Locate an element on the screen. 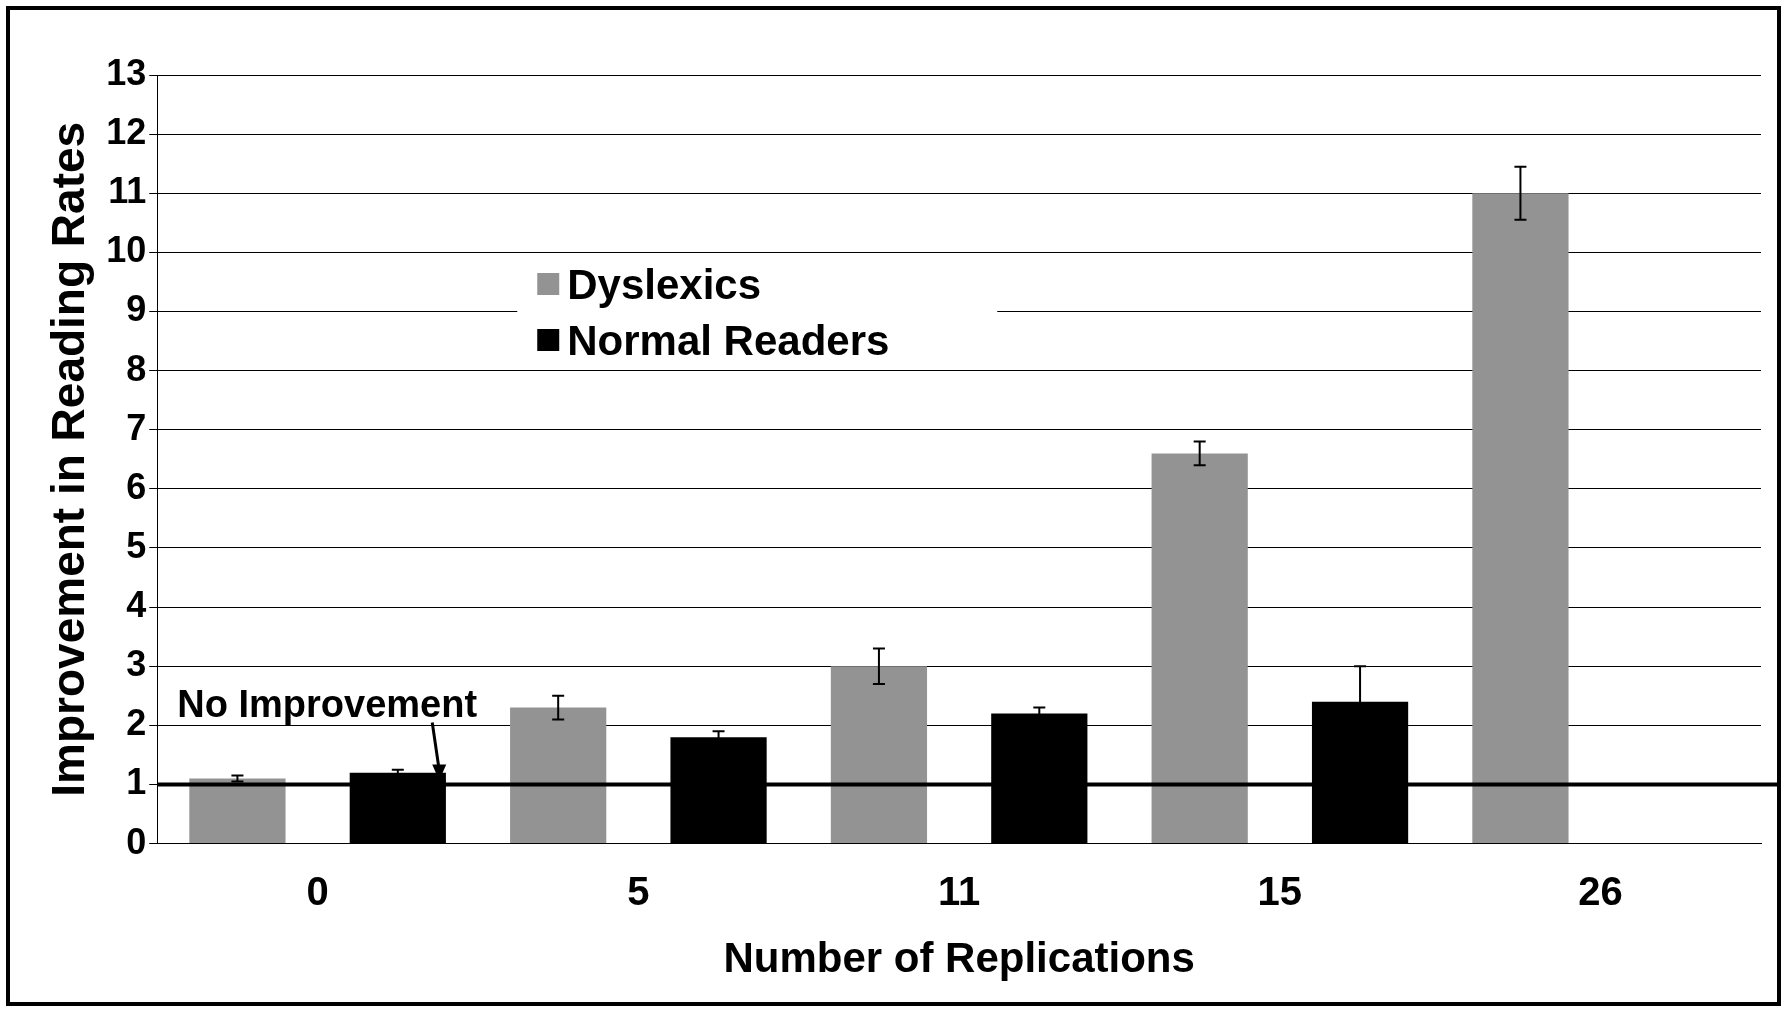 The image size is (1791, 1015). y-tick-label: 0 is located at coordinates (136, 841).